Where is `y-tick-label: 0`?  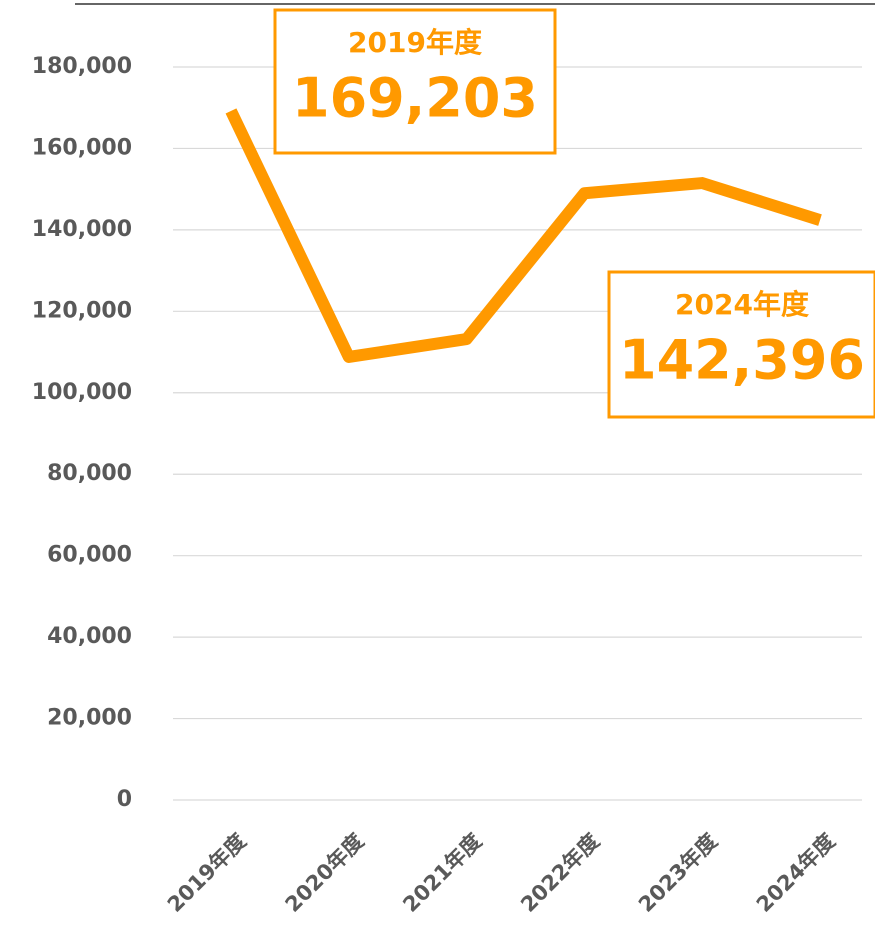 y-tick-label: 0 is located at coordinates (124, 799).